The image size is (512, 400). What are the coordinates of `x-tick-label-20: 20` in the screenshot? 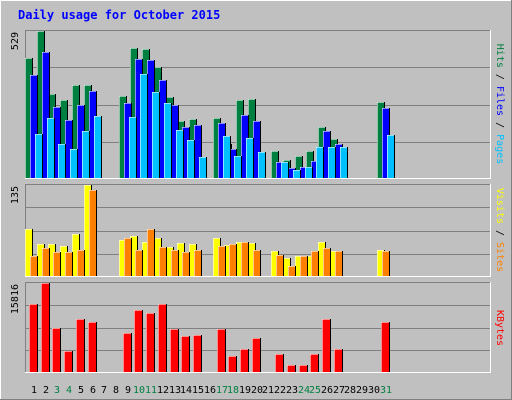 It's located at (257, 390).